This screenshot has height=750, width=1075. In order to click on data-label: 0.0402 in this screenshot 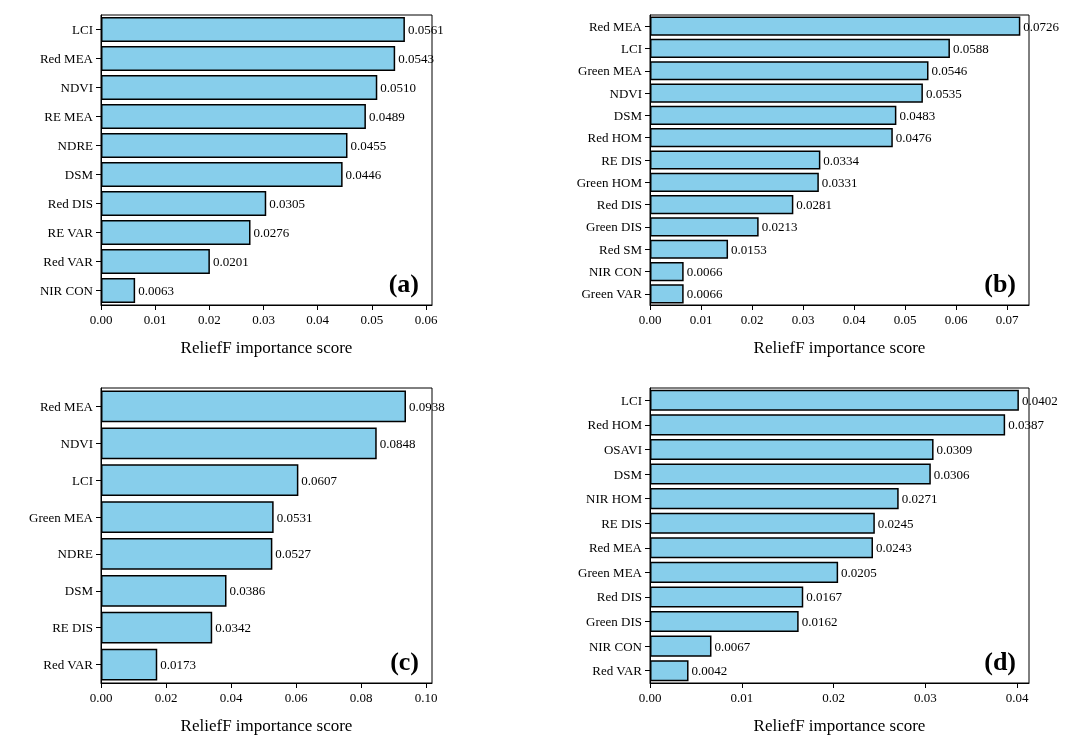, I will do `click(1039, 400)`.